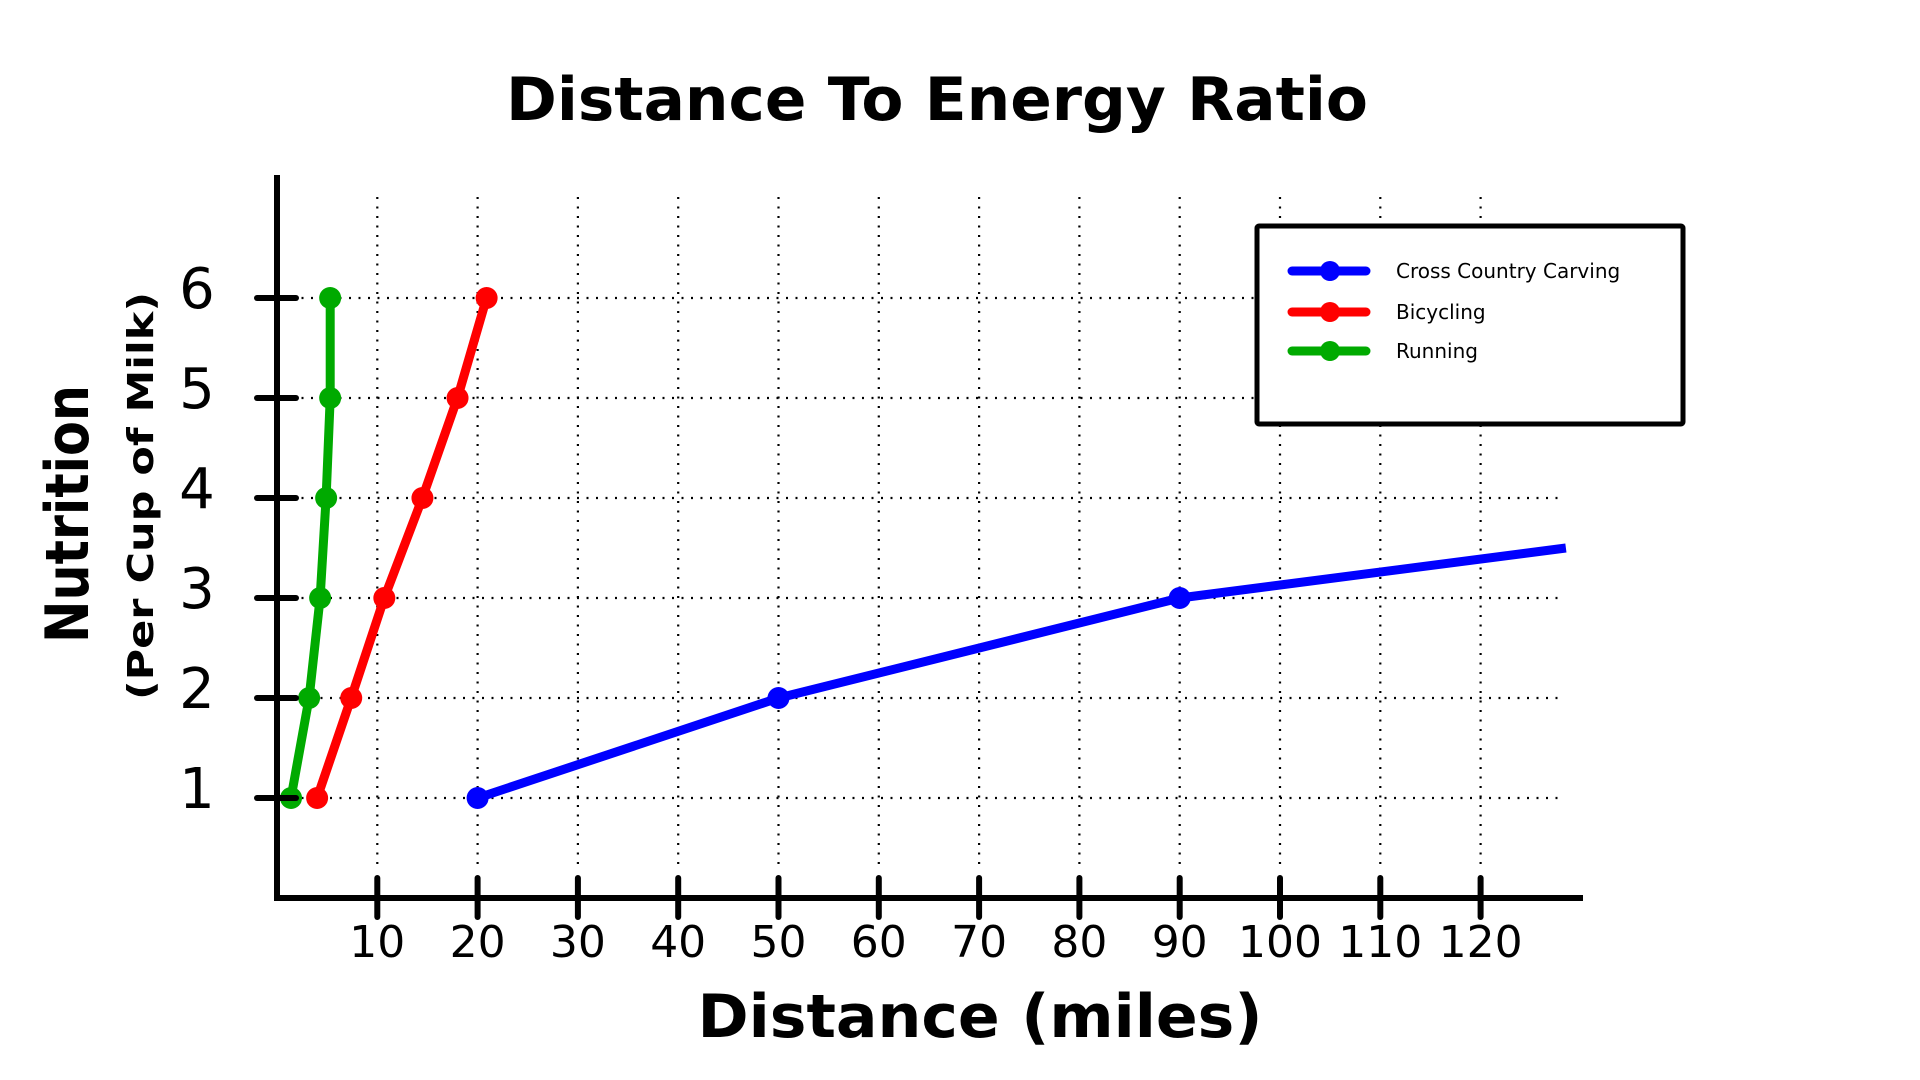 The height and width of the screenshot is (1080, 1920). Describe the element at coordinates (979, 942) in the screenshot. I see `x-tick-label: 70` at that location.